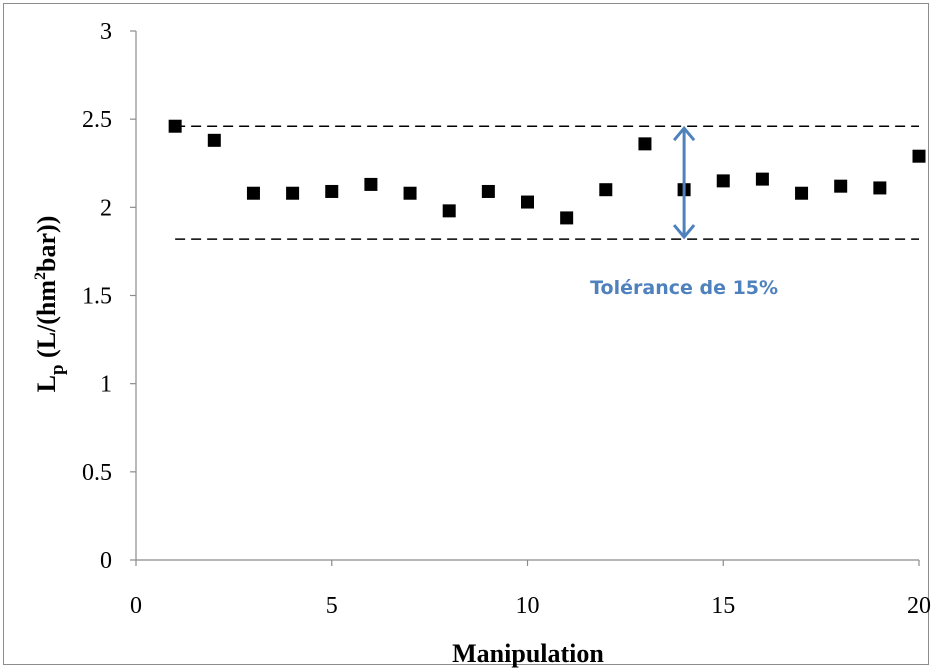 This screenshot has width=935, height=670. Describe the element at coordinates (684, 288) in the screenshot. I see `tolerance-label: Tolérance de 15%` at that location.